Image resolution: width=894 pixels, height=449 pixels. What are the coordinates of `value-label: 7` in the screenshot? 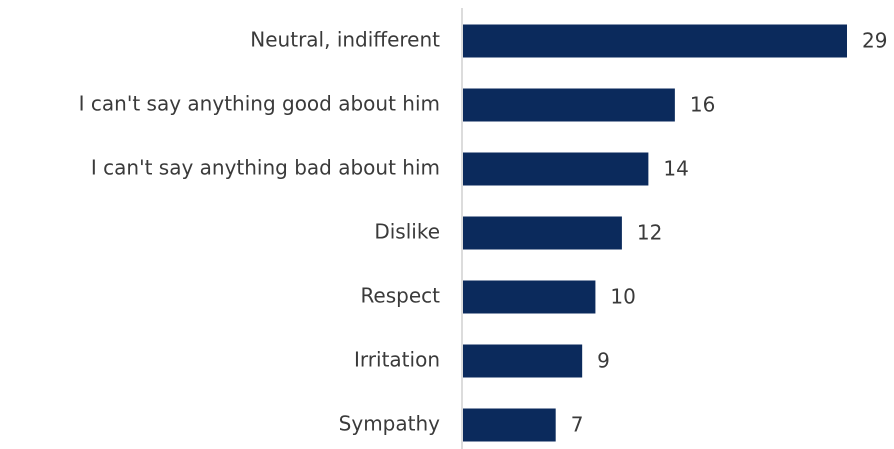 It's located at (577, 425).